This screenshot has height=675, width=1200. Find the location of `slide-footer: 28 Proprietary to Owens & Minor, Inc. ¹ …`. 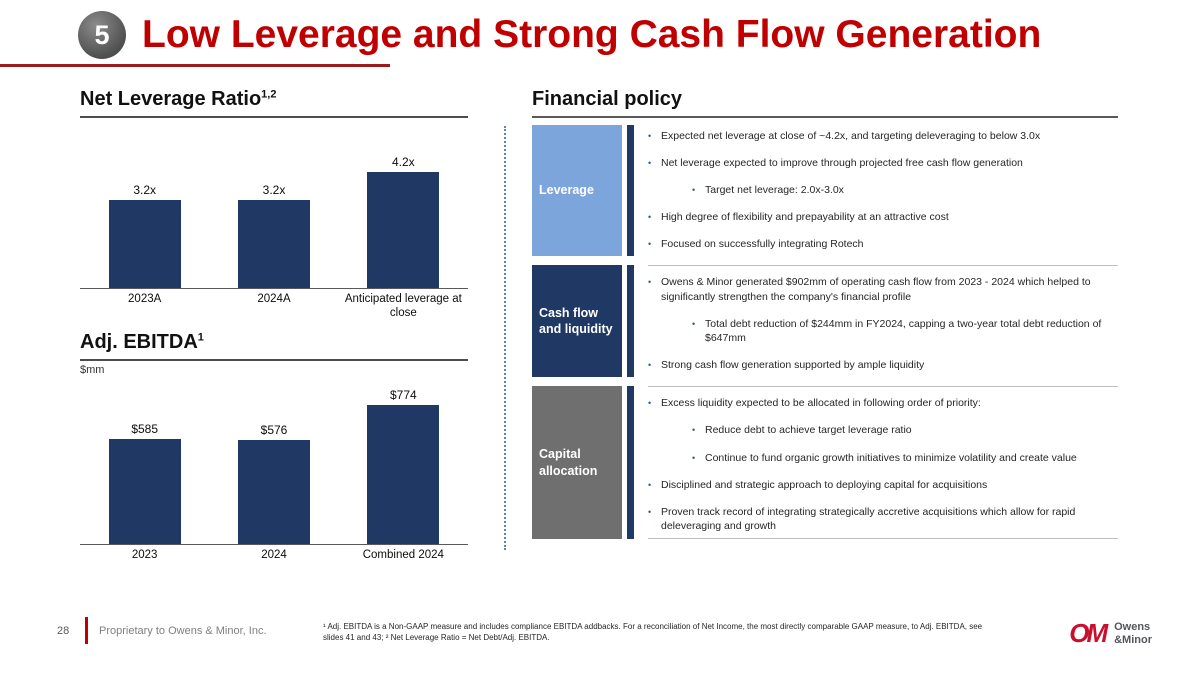

slide-footer: 28 Proprietary to Owens & Minor, Inc. ¹ … is located at coordinates (600, 637).